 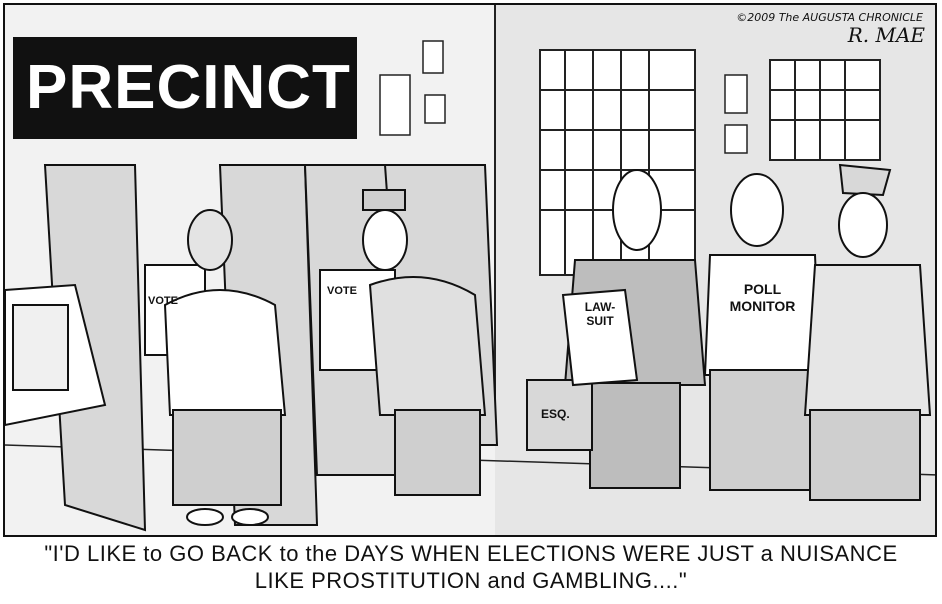 I want to click on precinct-sign: PRECINCT, so click(x=185, y=88).